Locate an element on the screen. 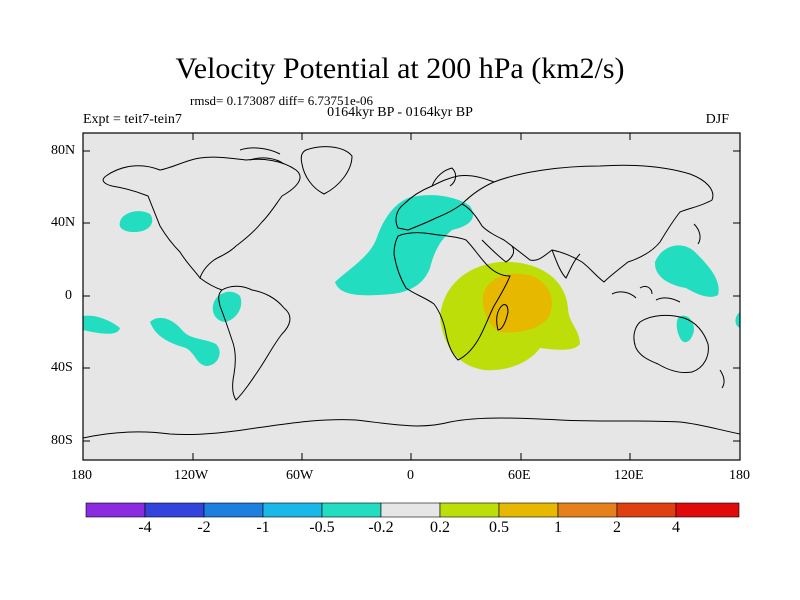  y-tick-label: 80N is located at coordinates (63, 150).